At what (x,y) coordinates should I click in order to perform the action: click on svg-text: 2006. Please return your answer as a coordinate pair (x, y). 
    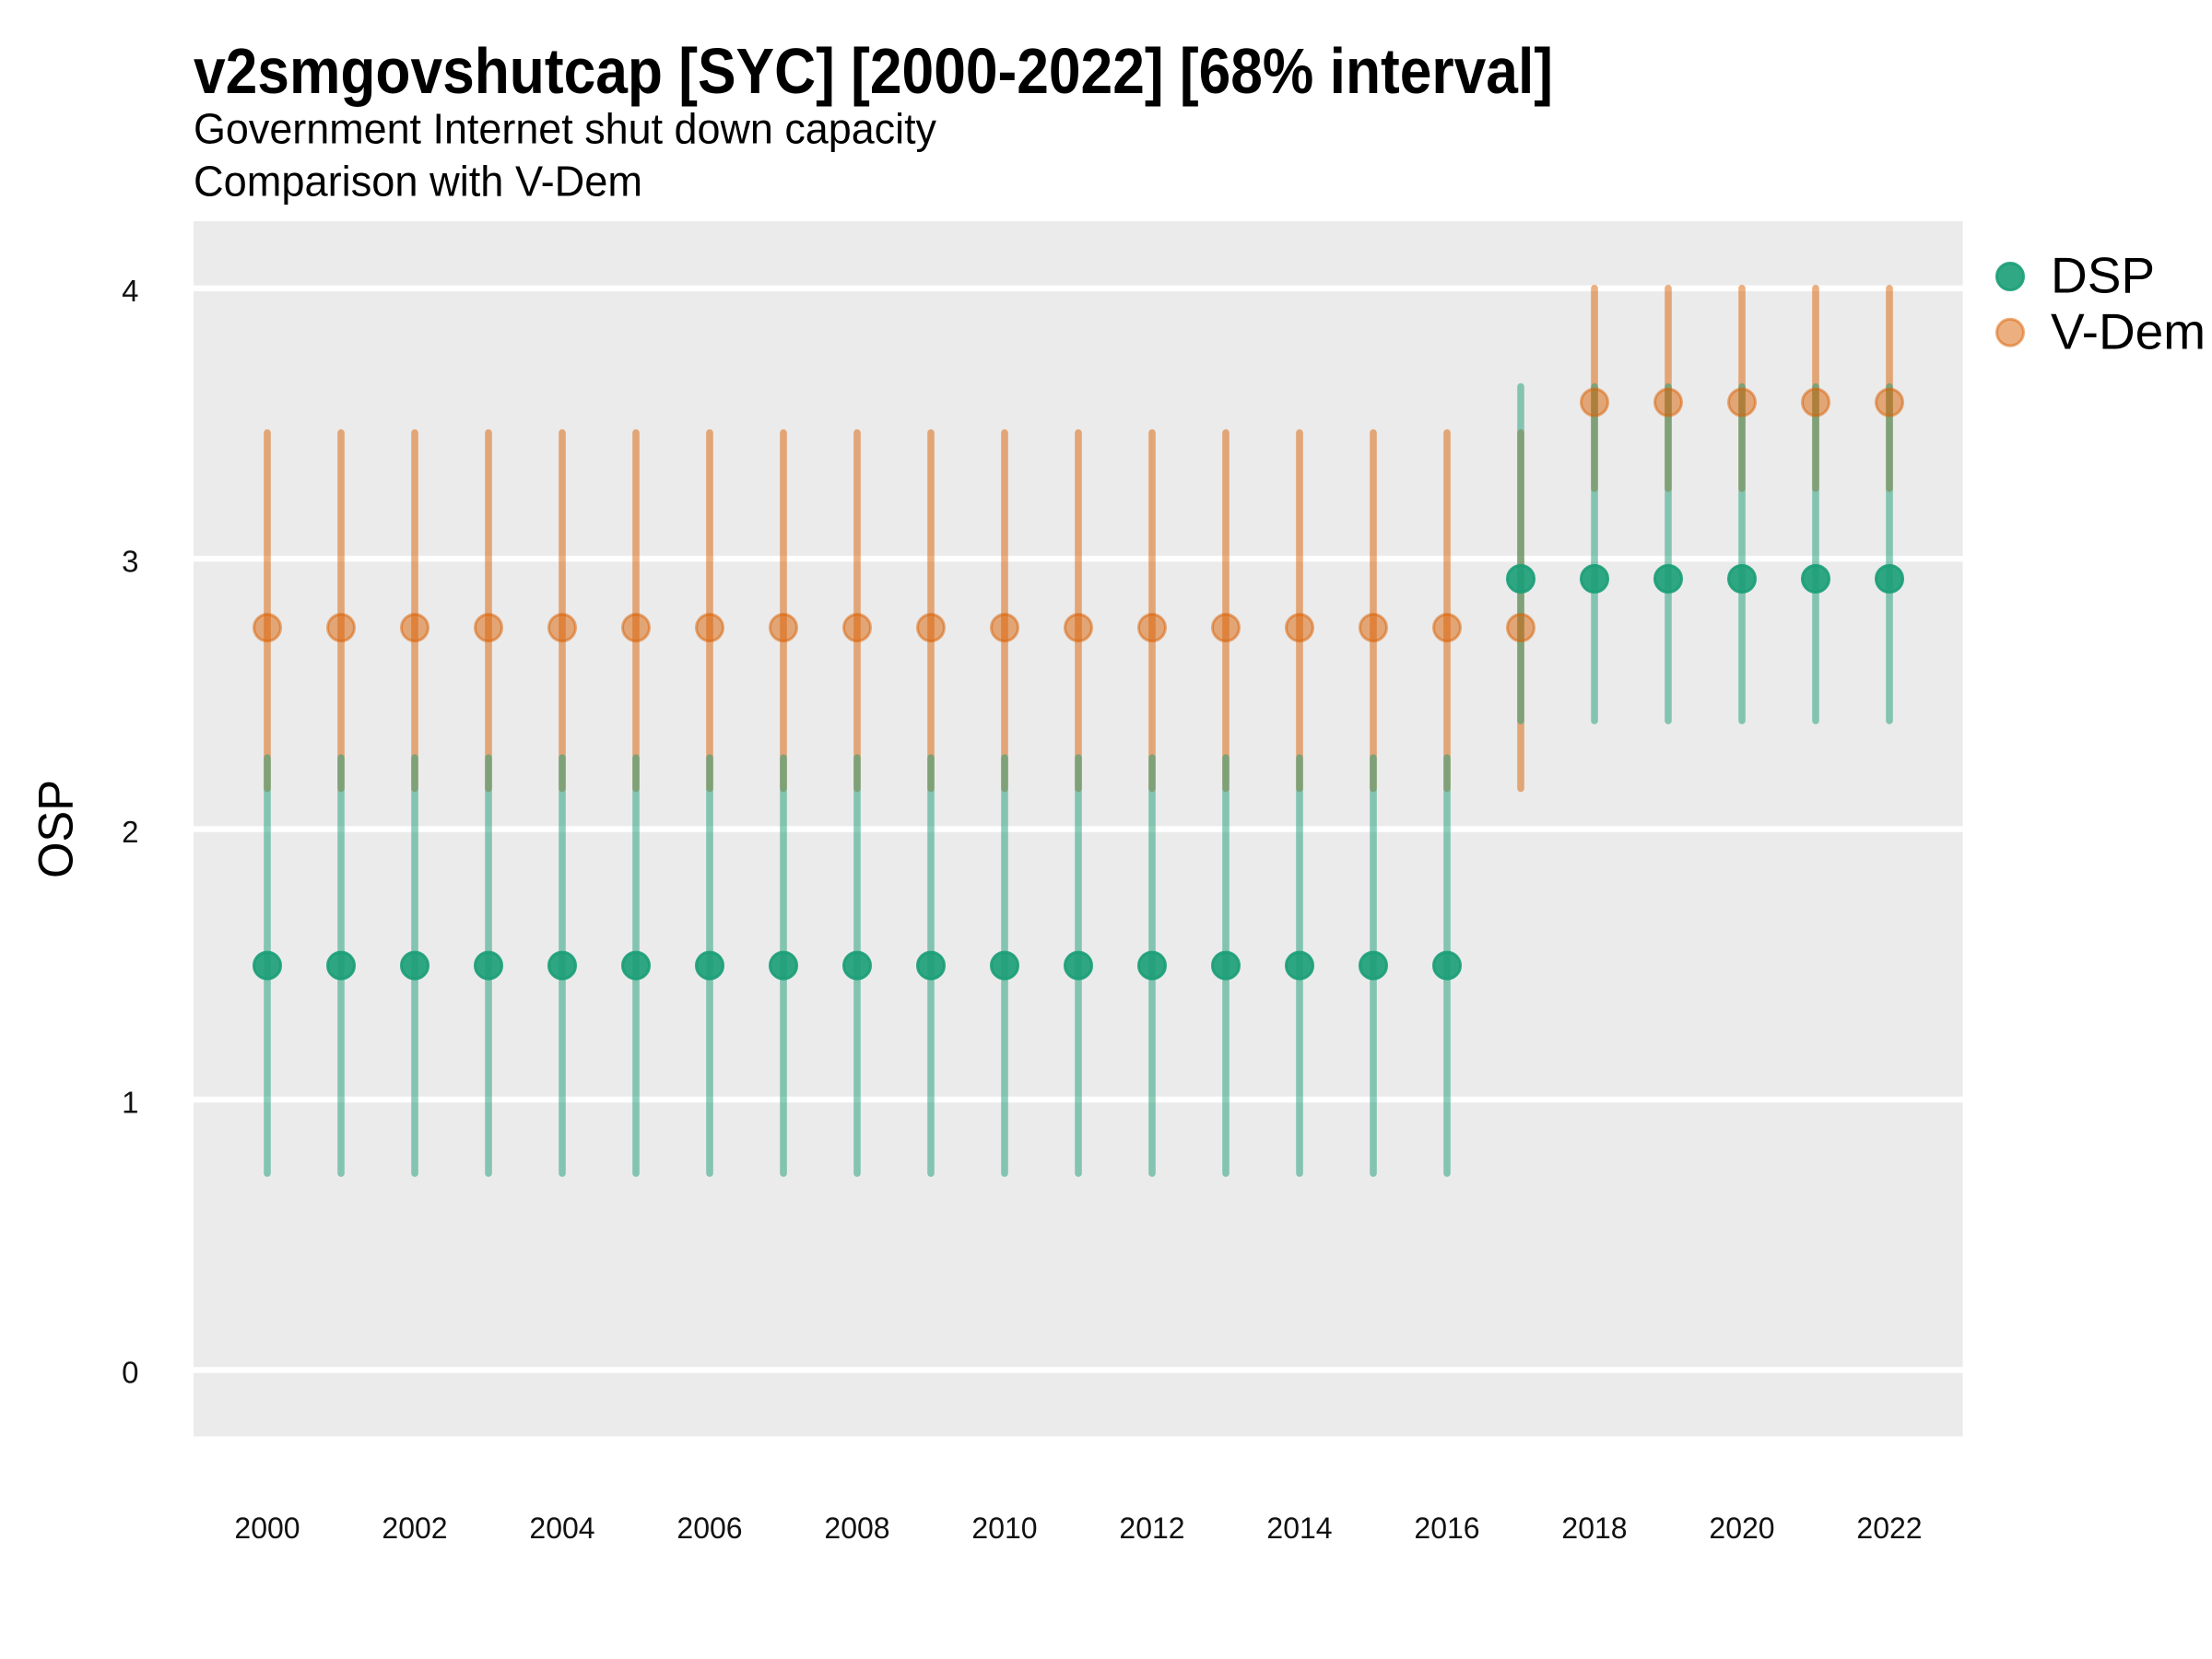
    Looking at the image, I should click on (709, 1528).